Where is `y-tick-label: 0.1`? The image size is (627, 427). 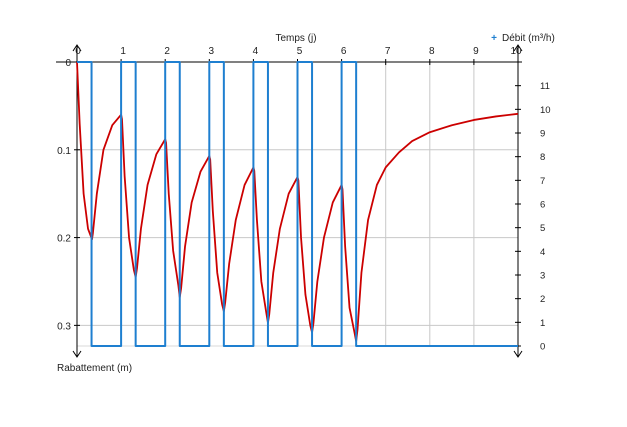
y-tick-label: 0.1 is located at coordinates (64, 151).